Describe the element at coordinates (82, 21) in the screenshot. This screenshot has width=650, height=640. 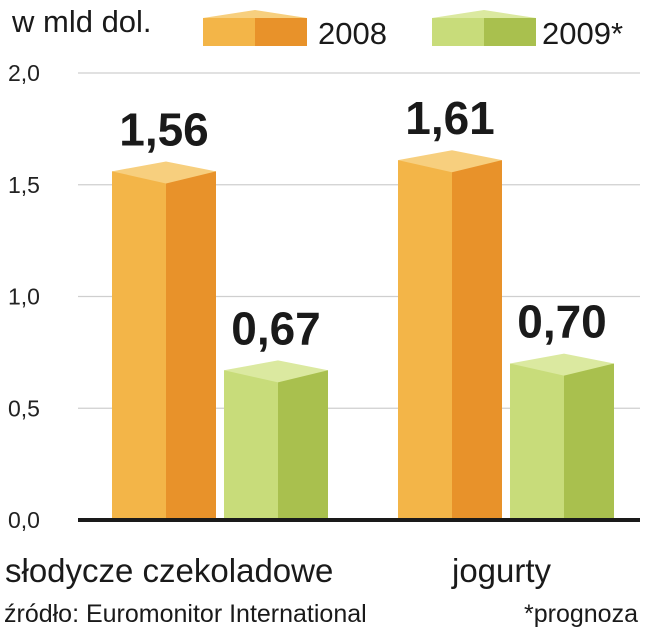
I see `unit-label: w mld dol.` at that location.